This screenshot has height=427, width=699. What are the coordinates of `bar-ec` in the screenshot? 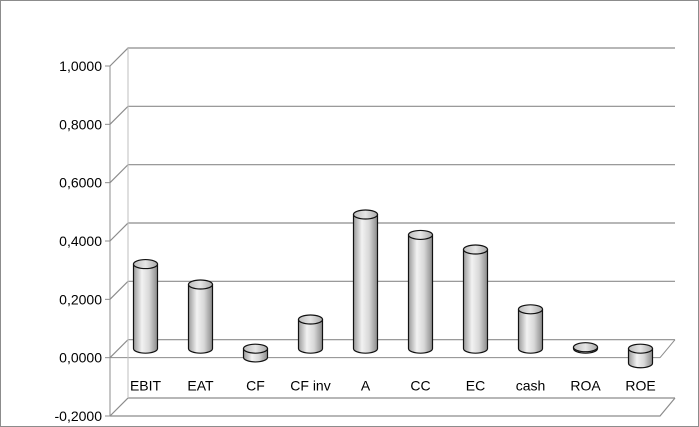 It's located at (475, 299).